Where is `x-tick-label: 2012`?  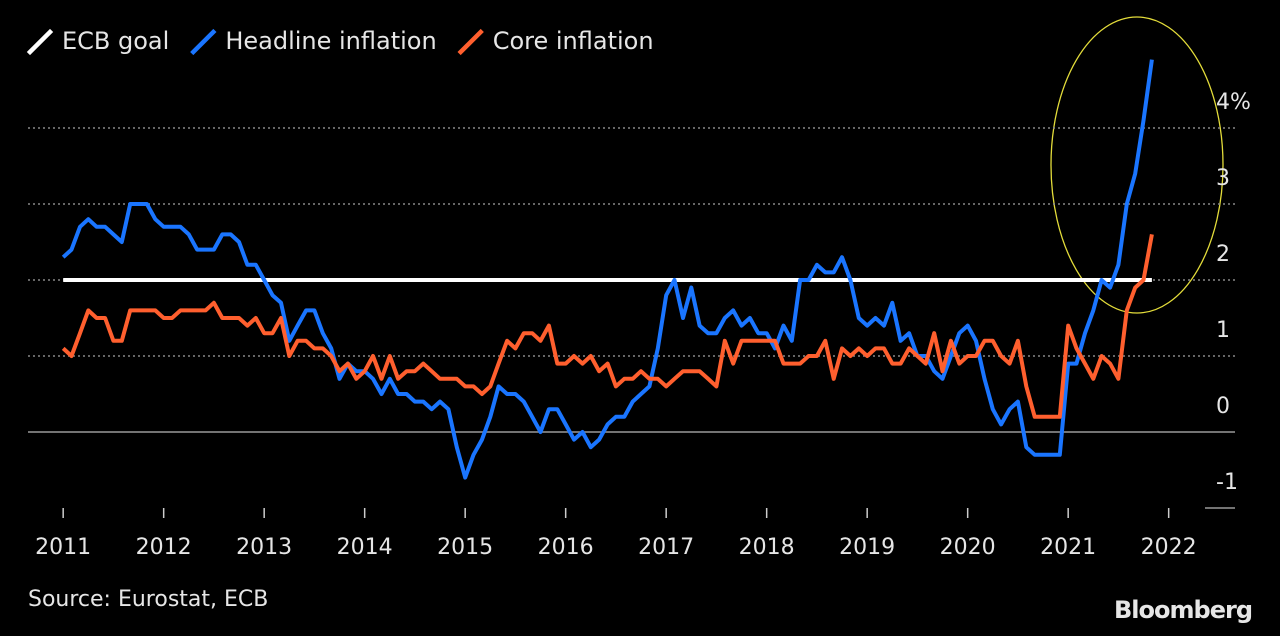 x-tick-label: 2012 is located at coordinates (164, 547).